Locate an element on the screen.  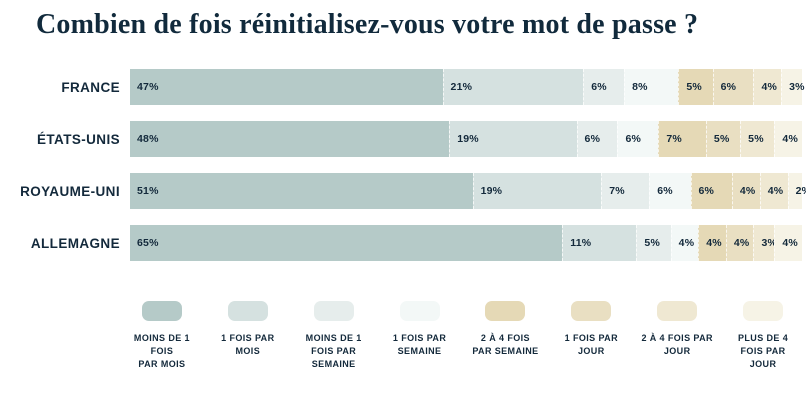
legend-item: 1 FOIS PAR MOIS is located at coordinates (248, 336).